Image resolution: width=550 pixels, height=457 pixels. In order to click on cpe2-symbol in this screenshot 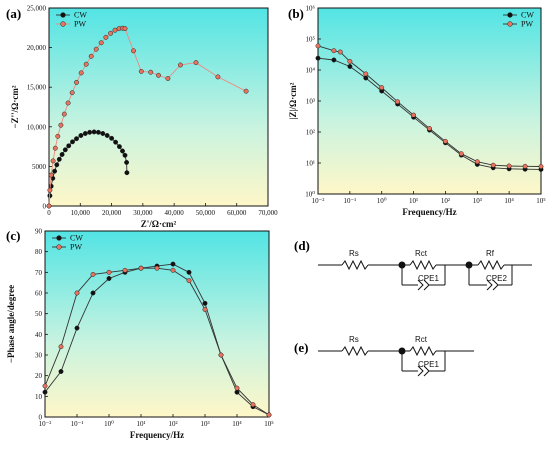, I will do `click(489, 285)`.